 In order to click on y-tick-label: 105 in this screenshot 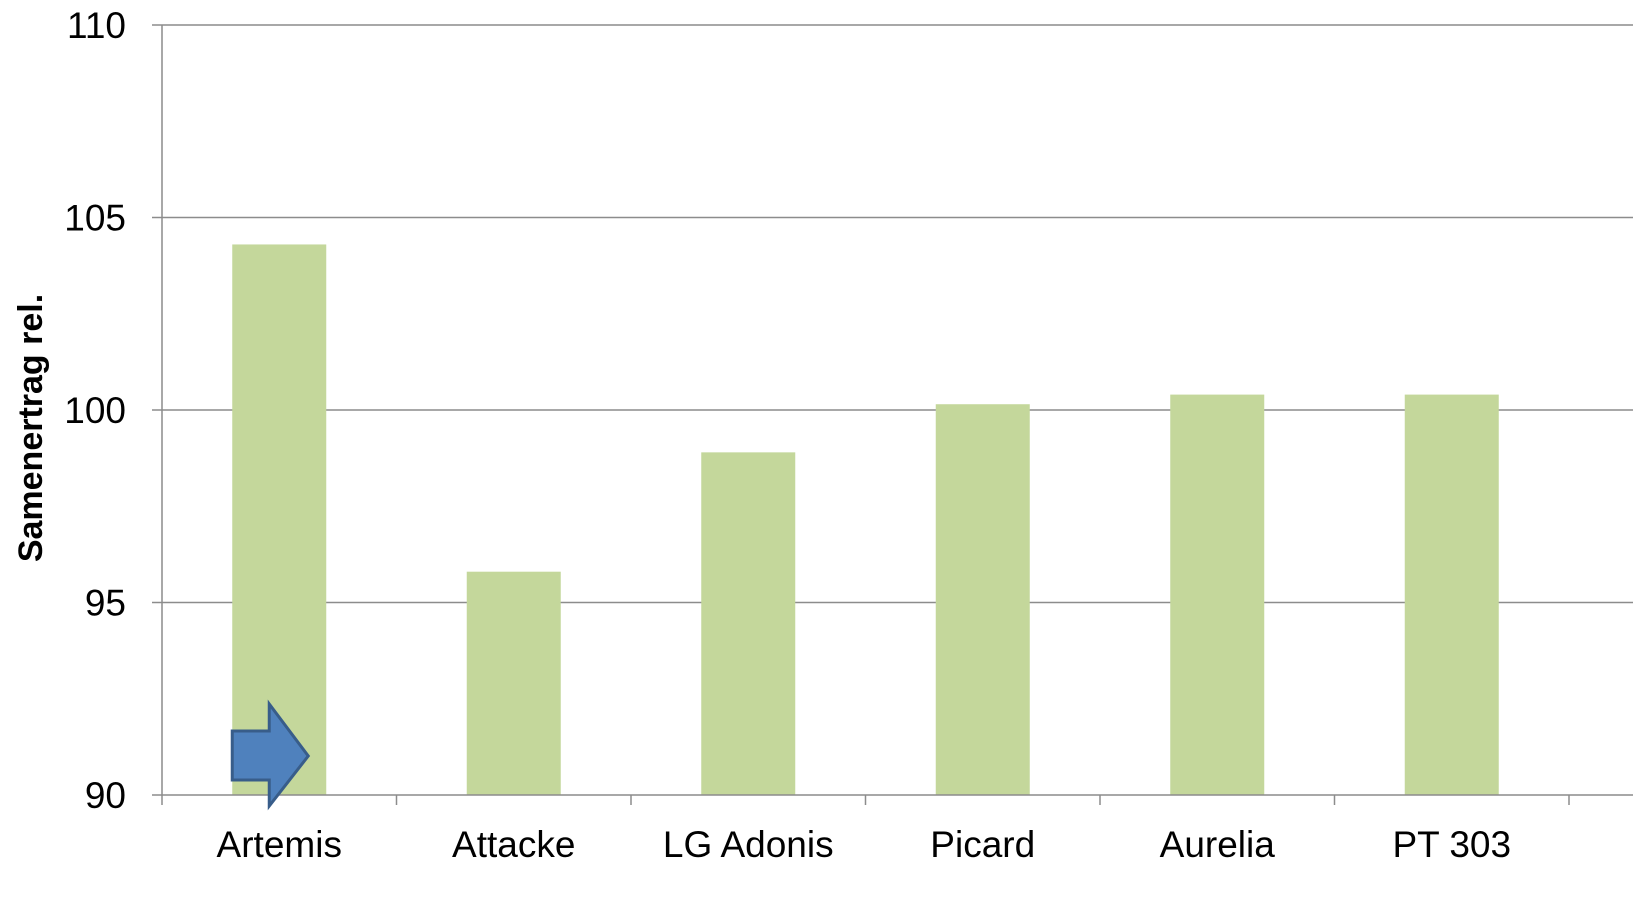, I will do `click(95, 218)`.